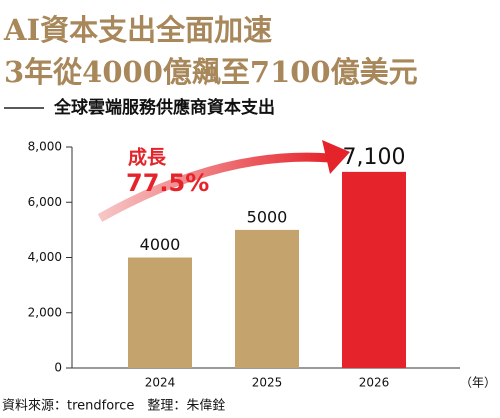 The width and height of the screenshot is (500, 418). I want to click on chart-caption: 全球雲端服務供應商資本支出, so click(164, 107).